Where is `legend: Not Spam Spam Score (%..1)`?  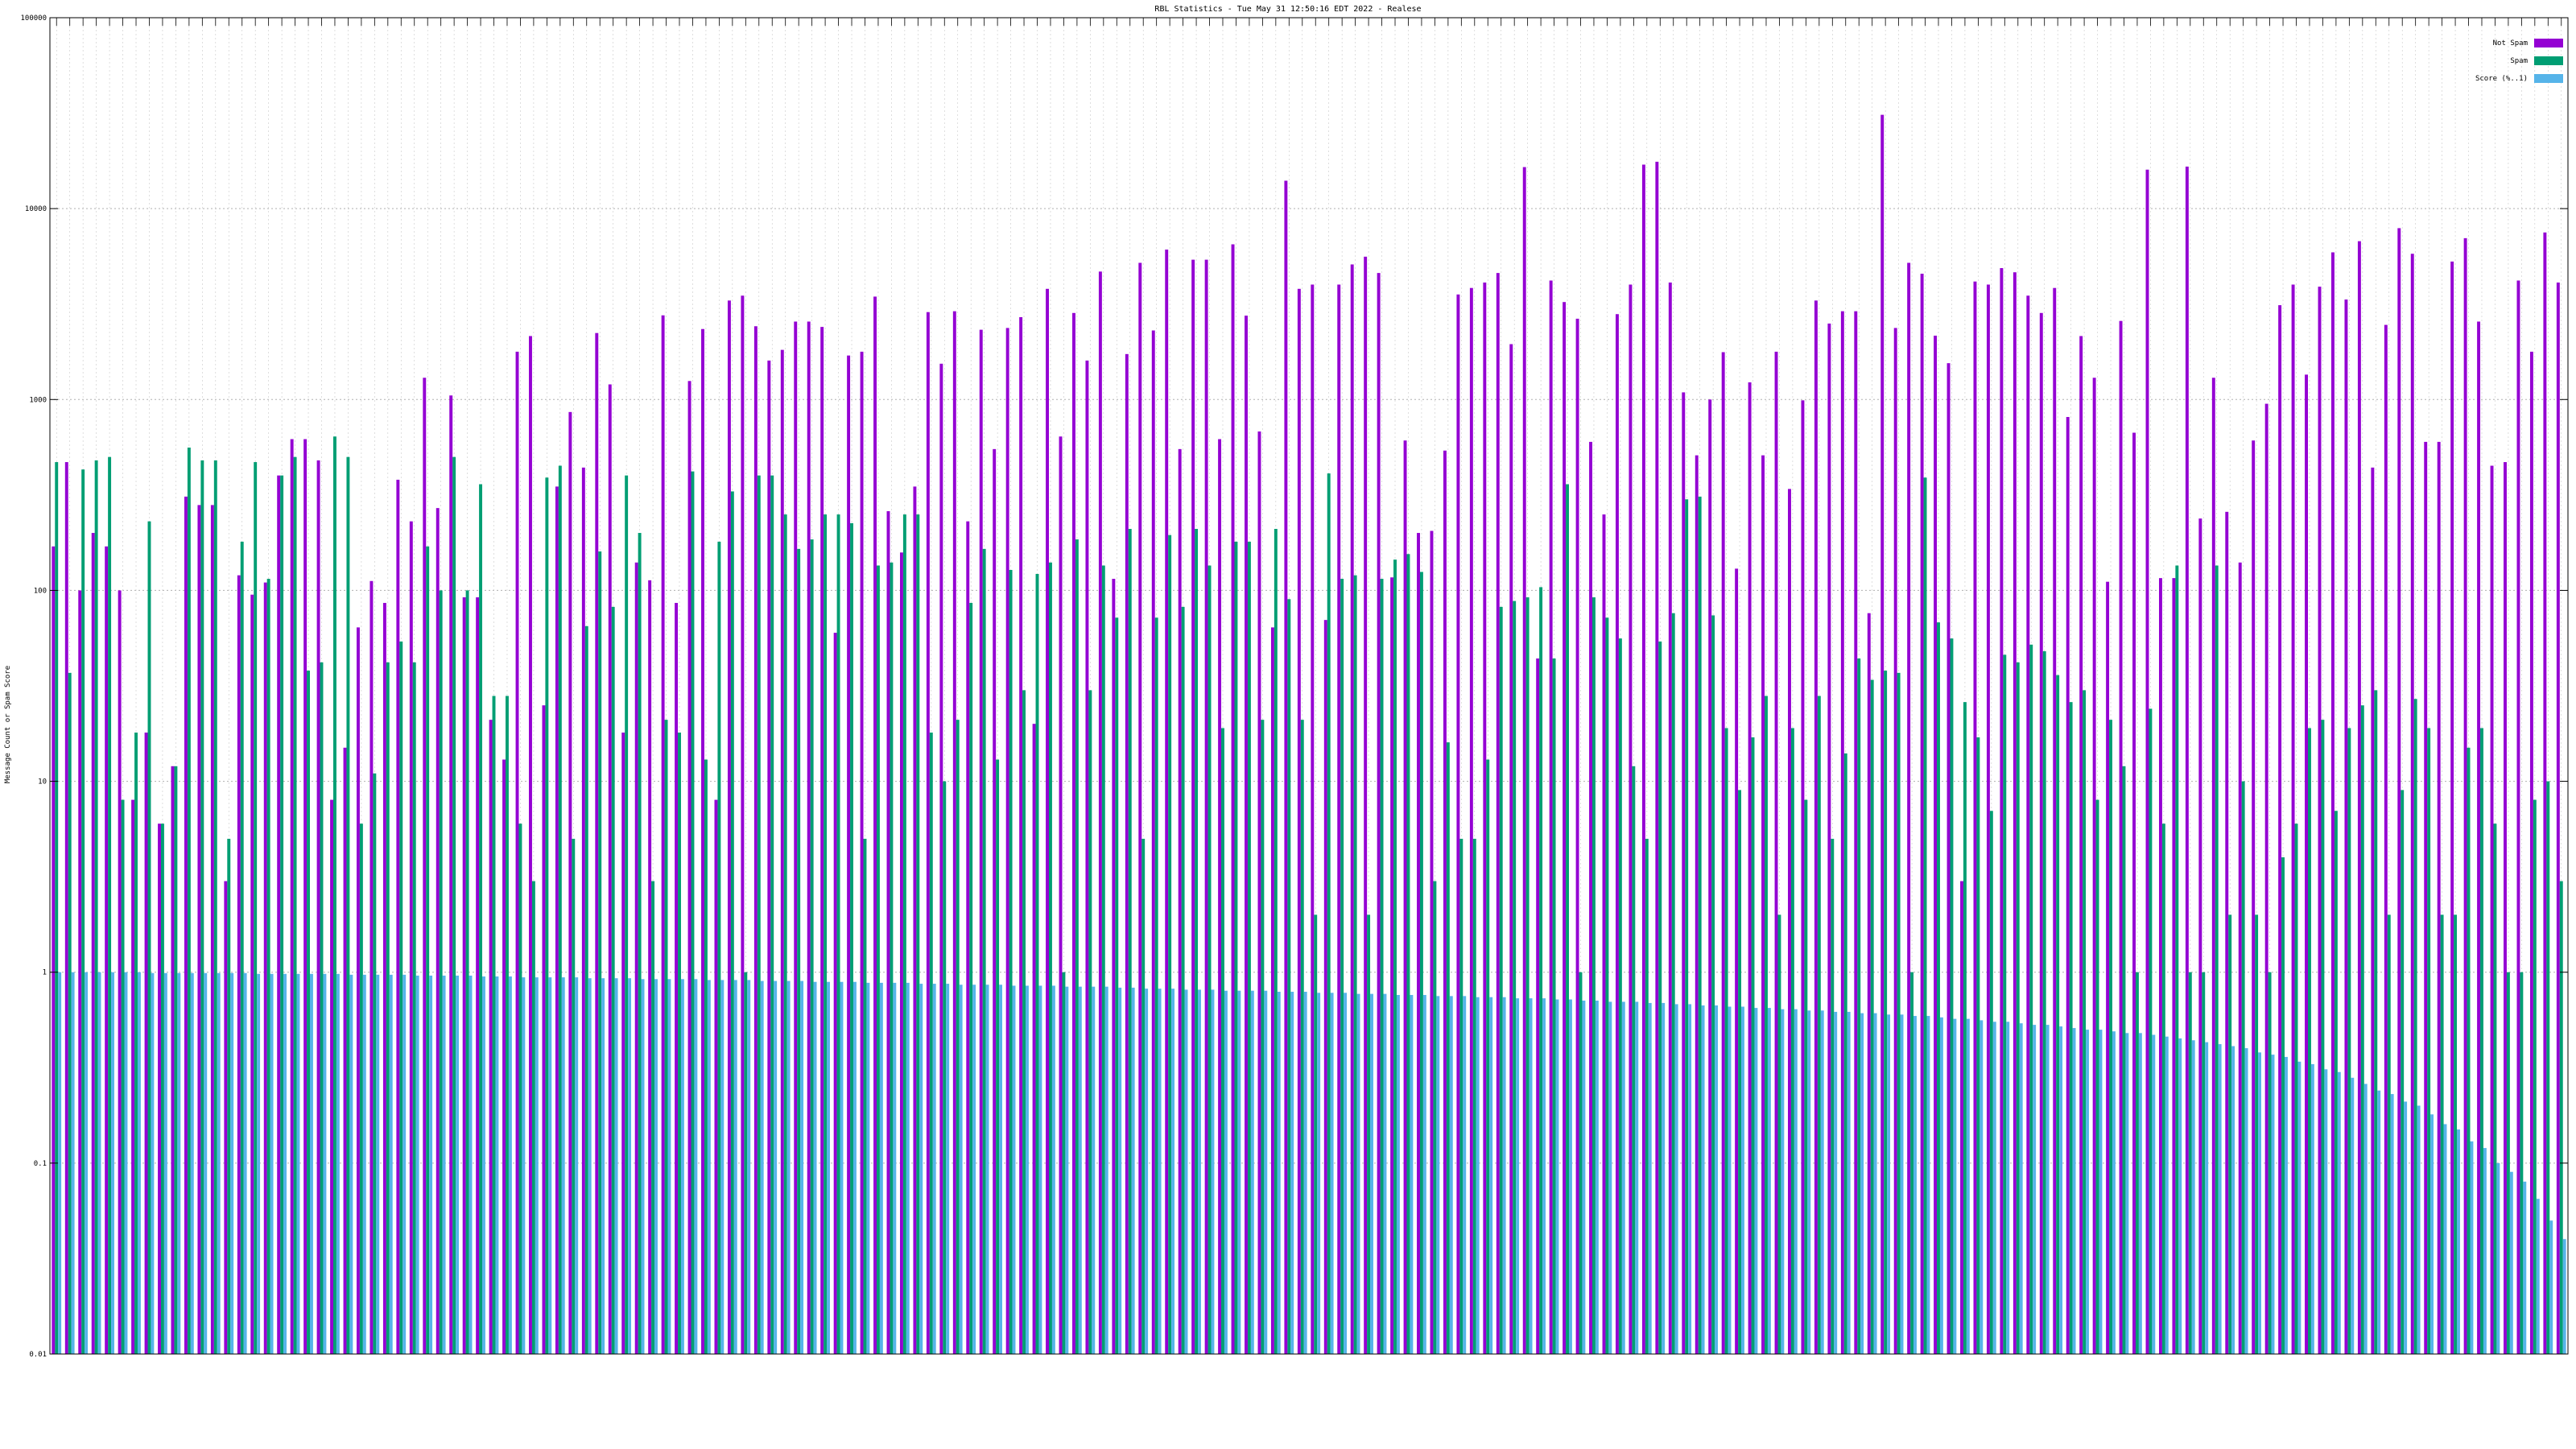 legend: Not Spam Spam Score (%..1) is located at coordinates (2519, 61).